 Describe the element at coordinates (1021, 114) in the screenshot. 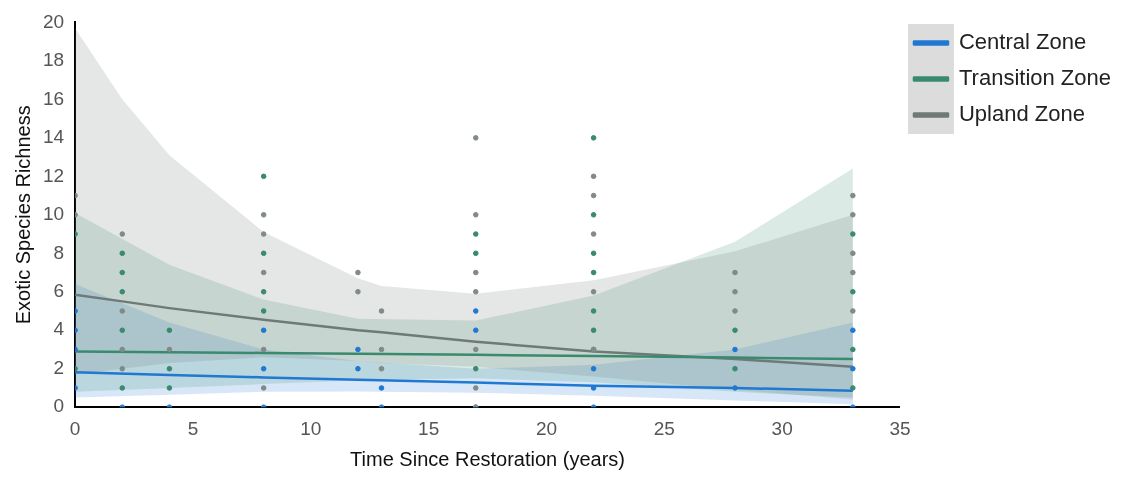

I see `legend-label: Upland Zone` at that location.